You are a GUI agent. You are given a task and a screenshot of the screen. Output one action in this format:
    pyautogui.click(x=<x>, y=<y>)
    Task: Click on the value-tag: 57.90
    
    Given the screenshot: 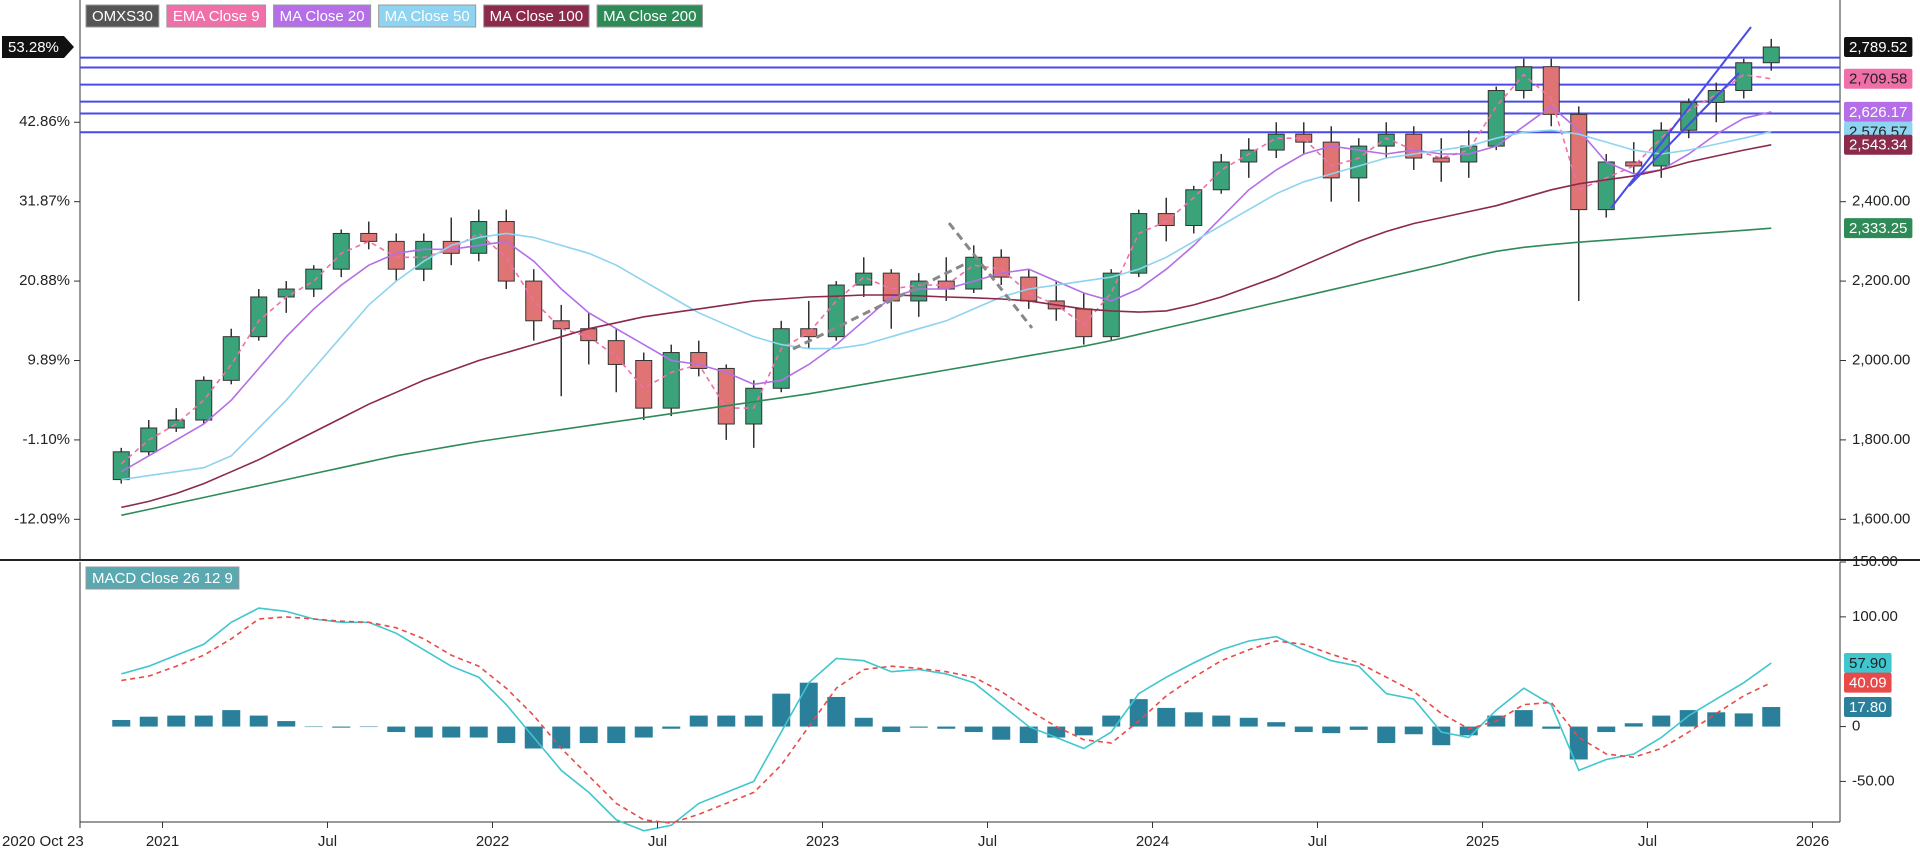 What is the action you would take?
    pyautogui.click(x=1868, y=663)
    